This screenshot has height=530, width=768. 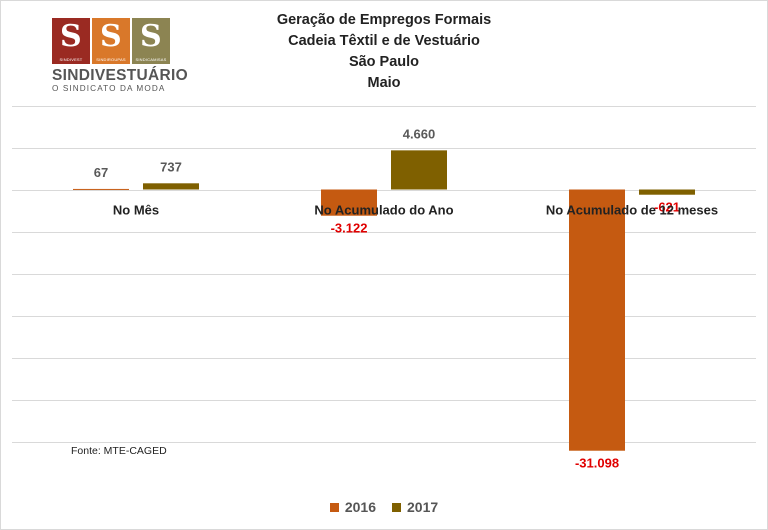 I want to click on data-label: -621, so click(x=667, y=207).